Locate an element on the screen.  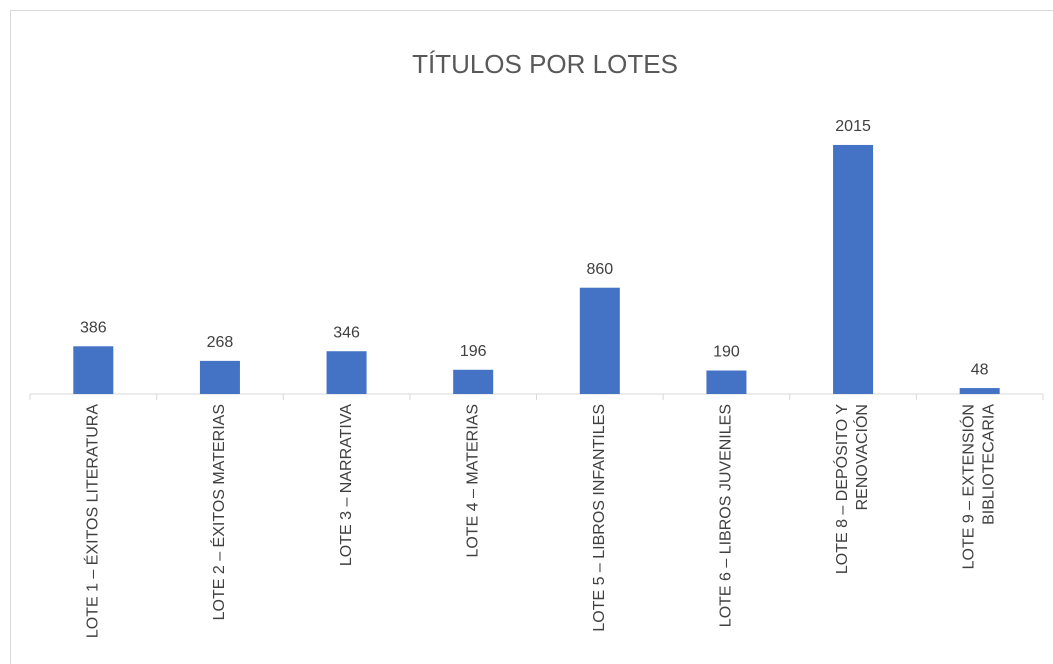
data-label: 2015 is located at coordinates (853, 126).